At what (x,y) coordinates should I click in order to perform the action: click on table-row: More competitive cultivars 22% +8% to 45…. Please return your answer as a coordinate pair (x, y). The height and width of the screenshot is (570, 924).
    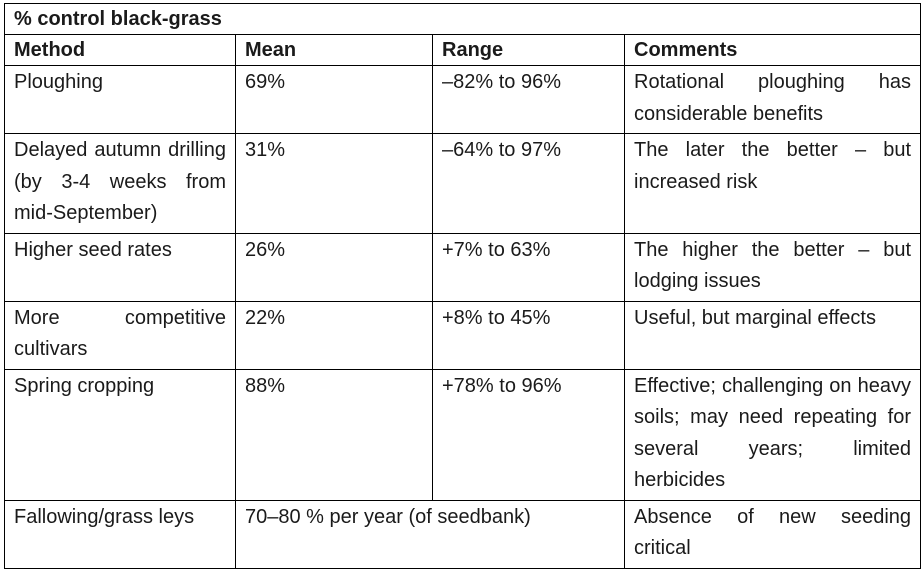
    Looking at the image, I should click on (463, 335).